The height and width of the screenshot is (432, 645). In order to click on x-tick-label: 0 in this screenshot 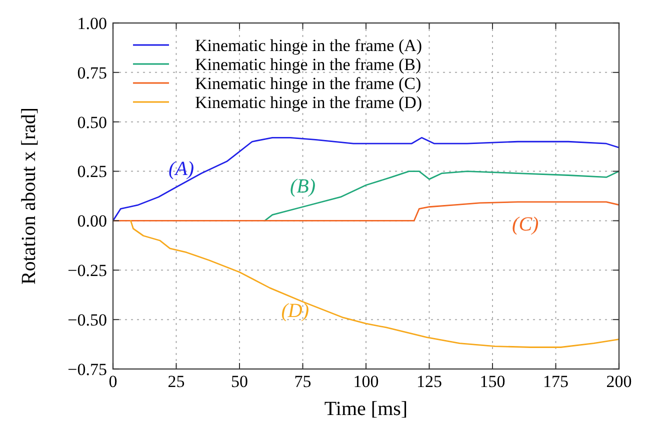, I will do `click(113, 381)`.